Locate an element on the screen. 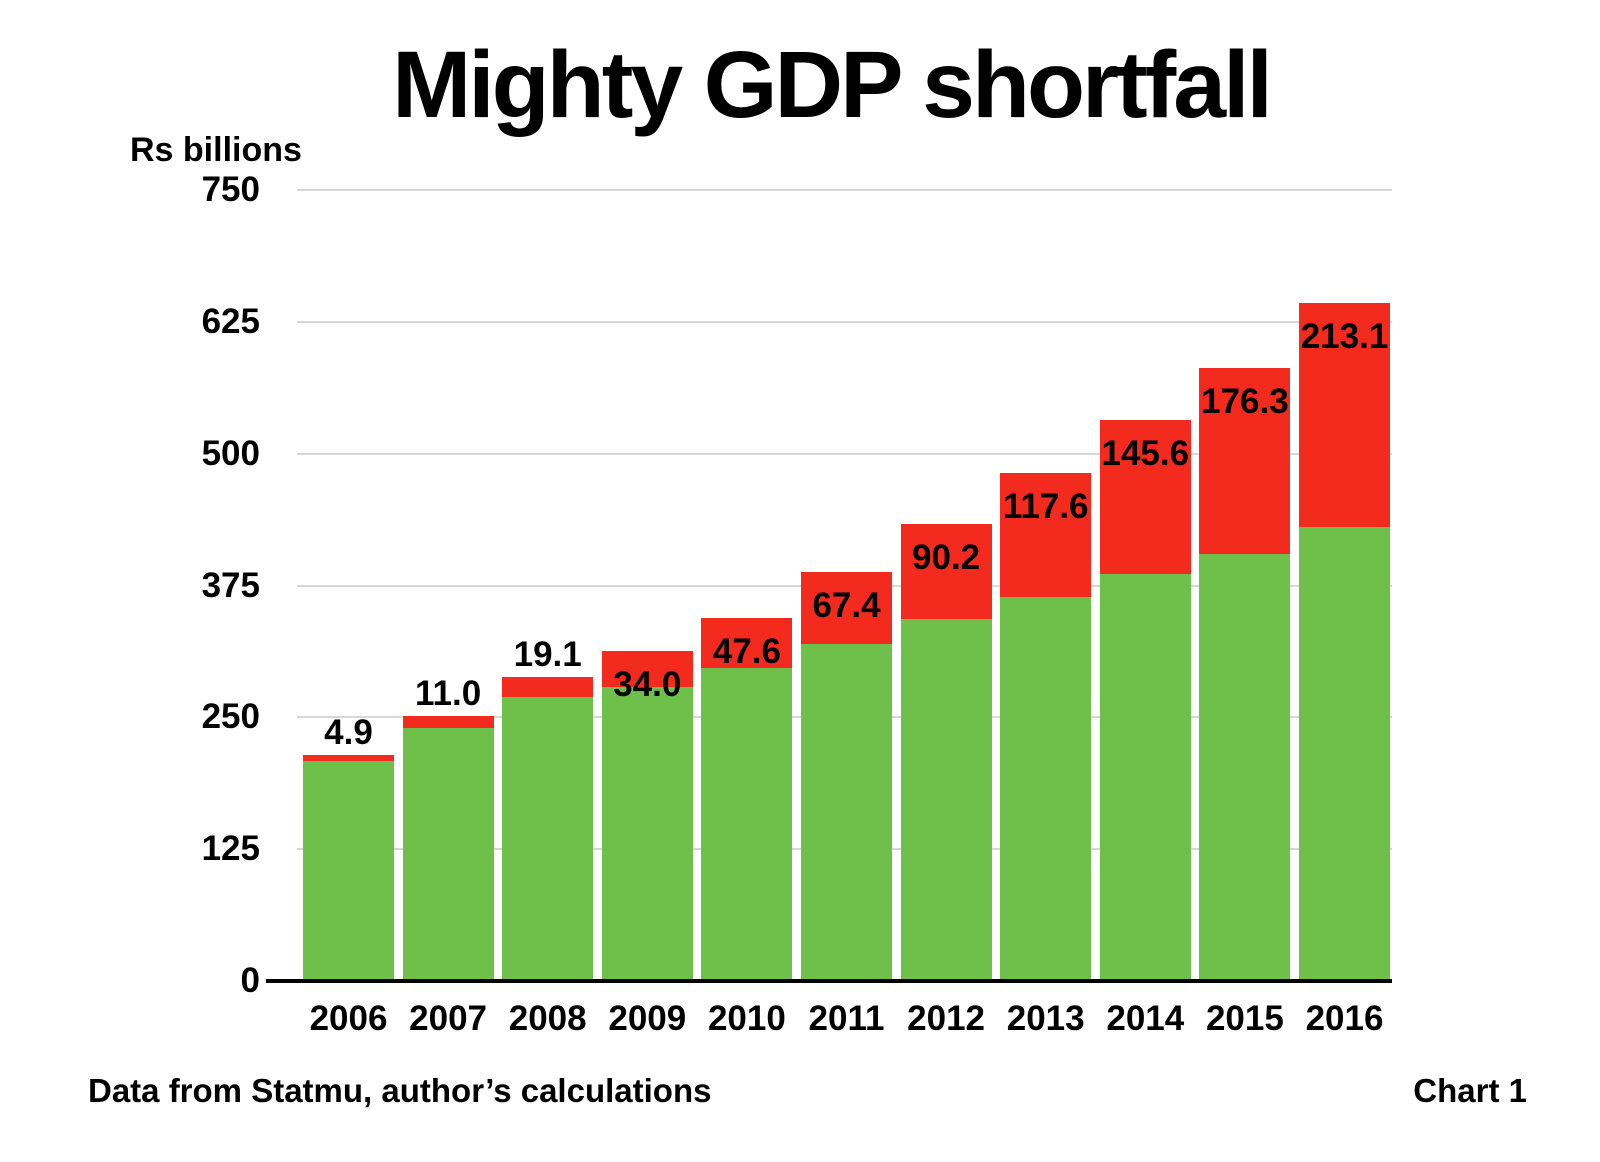  bar-2010-red-segment is located at coordinates (747, 642).